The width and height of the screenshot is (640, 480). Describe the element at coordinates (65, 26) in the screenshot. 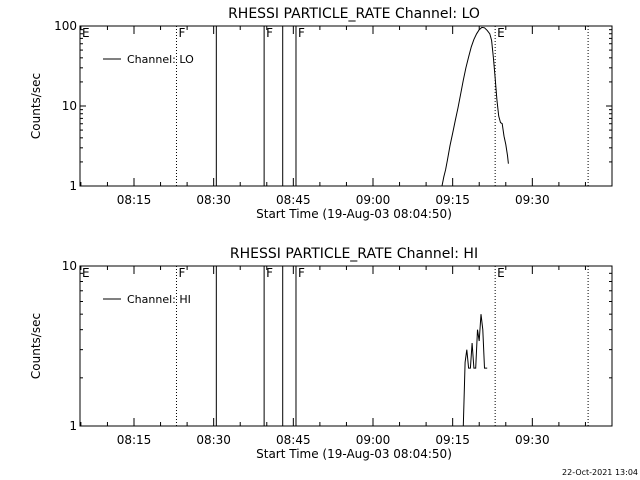

I see `y-tick-label: 100` at that location.